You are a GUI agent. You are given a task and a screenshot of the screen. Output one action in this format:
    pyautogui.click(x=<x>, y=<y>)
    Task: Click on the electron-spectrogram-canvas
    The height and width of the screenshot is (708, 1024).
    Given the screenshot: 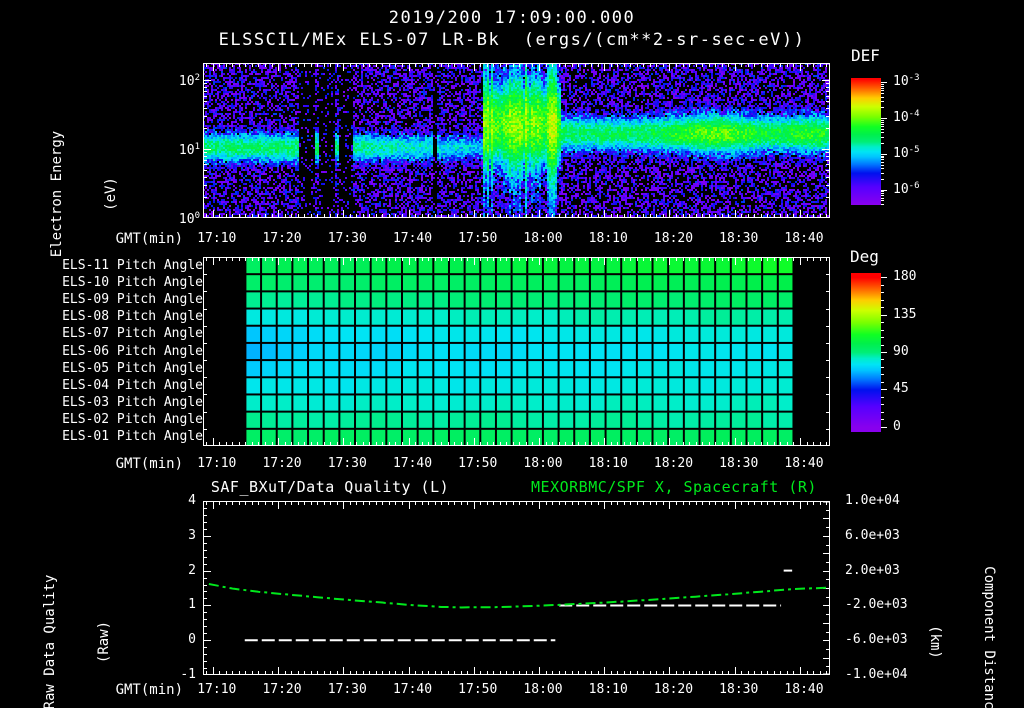 What is the action you would take?
    pyautogui.click(x=516, y=140)
    